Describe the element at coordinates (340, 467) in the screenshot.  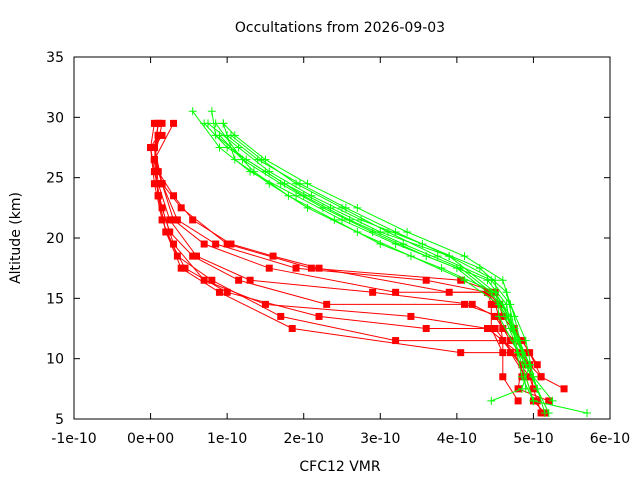
I see `x-axis-label: CFC12 VMR` at that location.